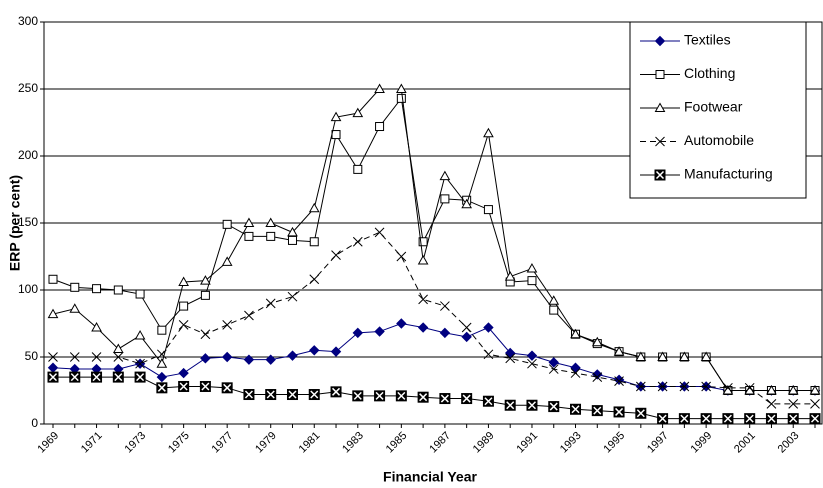 Image resolution: width=823 pixels, height=488 pixels. I want to click on y-tick-label: 250, so click(28, 88).